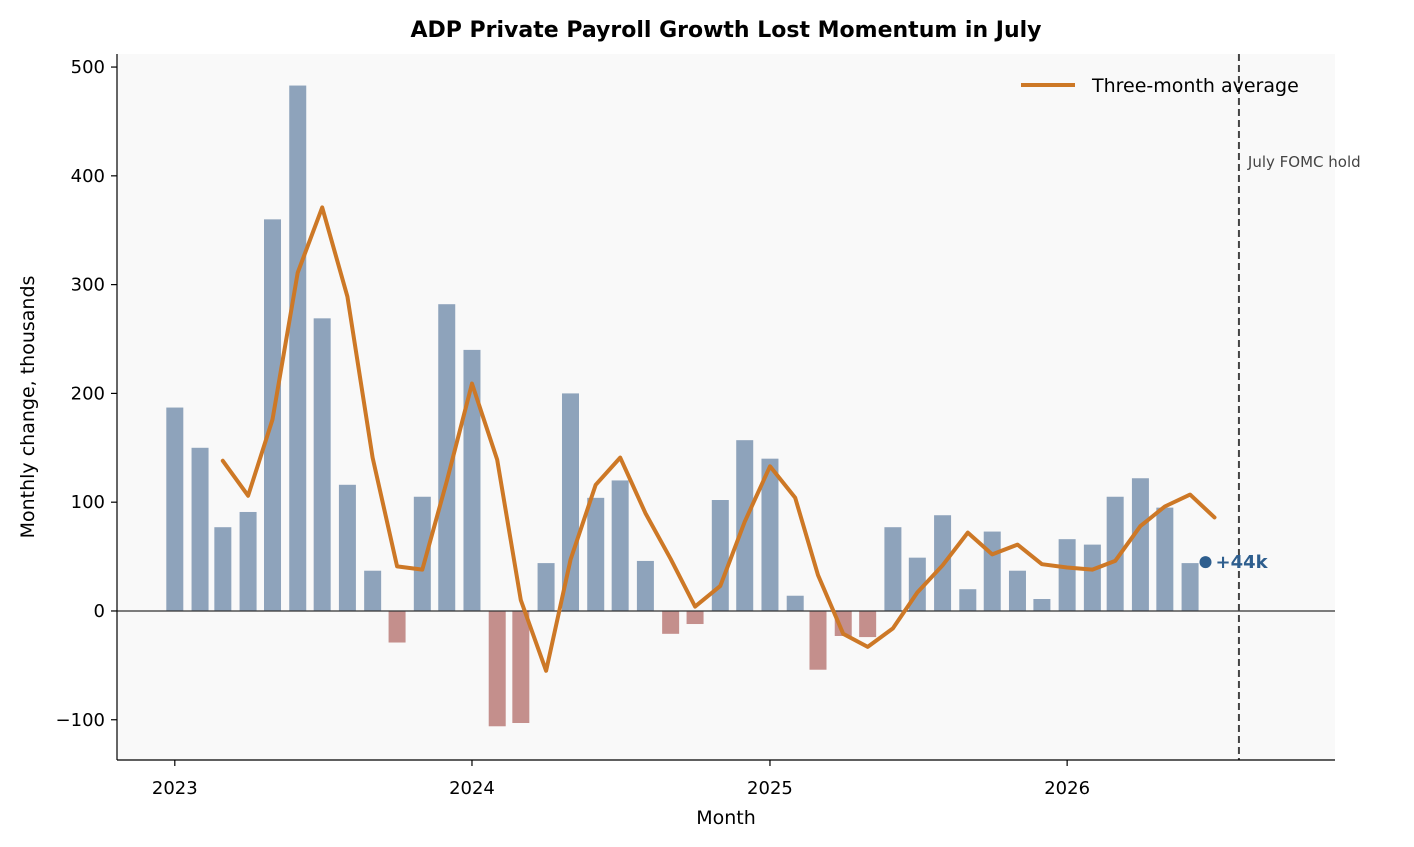 The image size is (1414, 847). Describe the element at coordinates (1242, 562) in the screenshot. I see `latest-value-label: +44k` at that location.